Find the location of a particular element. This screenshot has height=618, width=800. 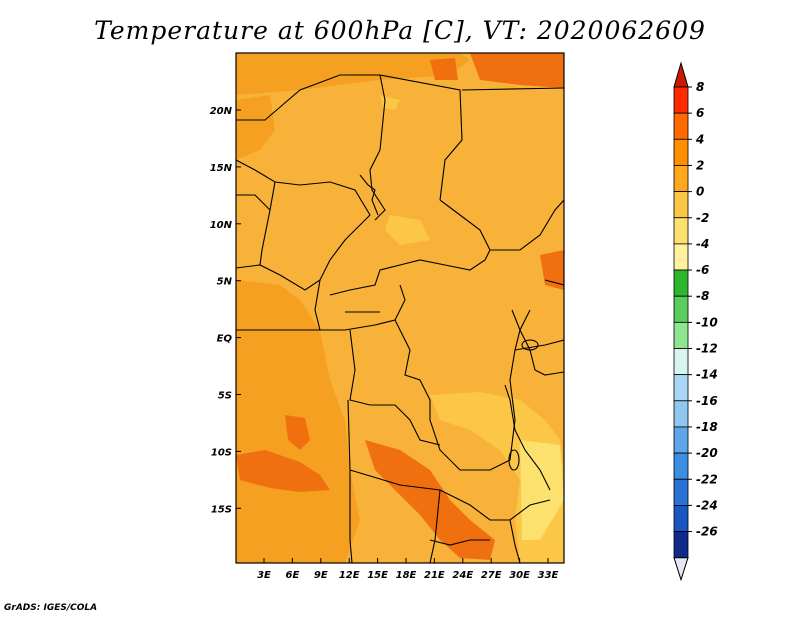

lon-label: 24E is located at coordinates (462, 575).